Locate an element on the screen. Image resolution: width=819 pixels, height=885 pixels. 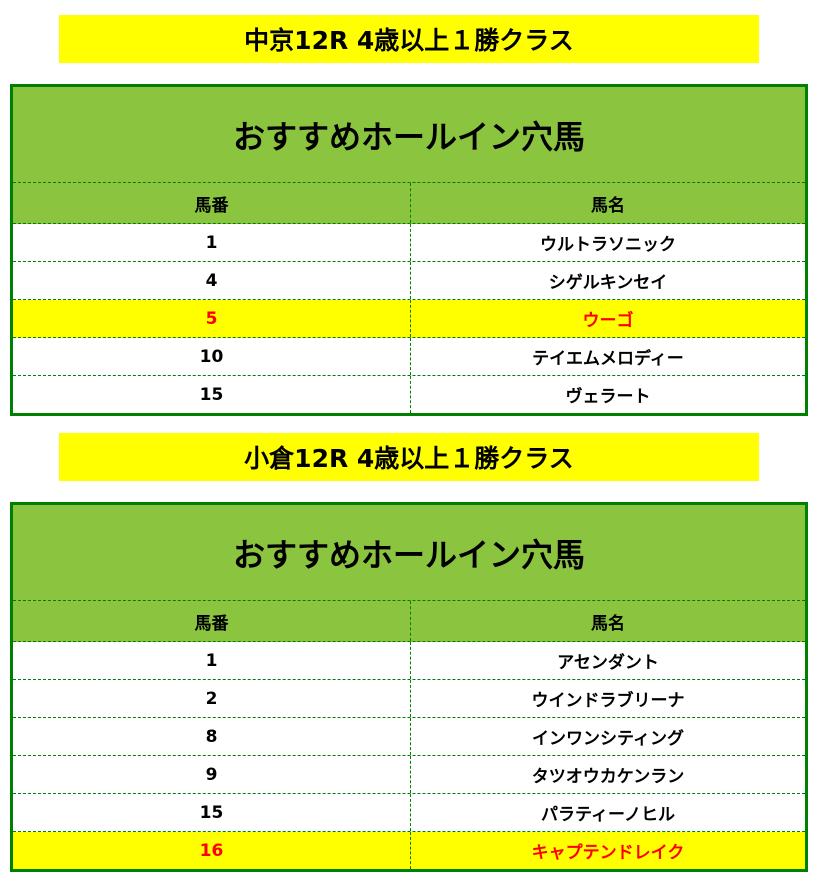
table-row: 15 パラティーノヒル is located at coordinates (409, 813).